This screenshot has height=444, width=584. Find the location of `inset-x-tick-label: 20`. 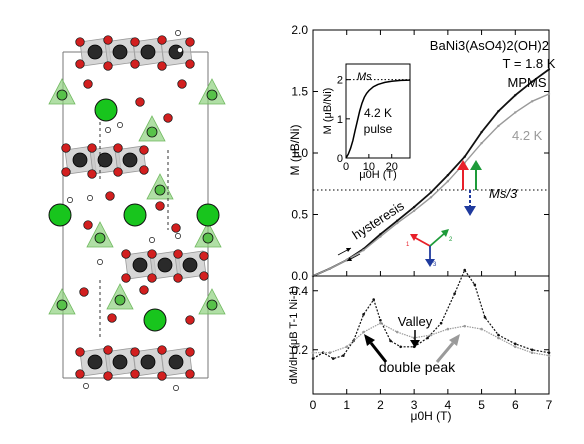

inset-x-tick-label: 20 is located at coordinates (392, 167).